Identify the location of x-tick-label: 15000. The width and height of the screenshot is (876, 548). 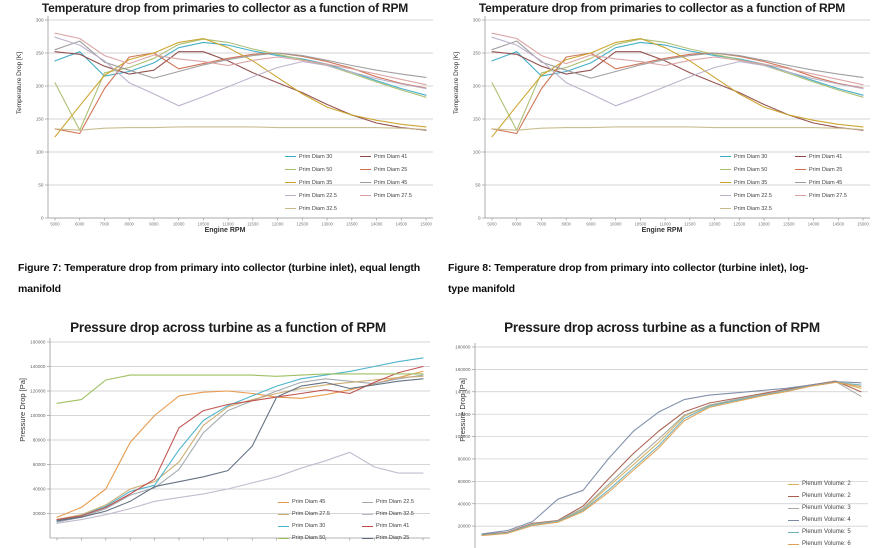
(426, 224).